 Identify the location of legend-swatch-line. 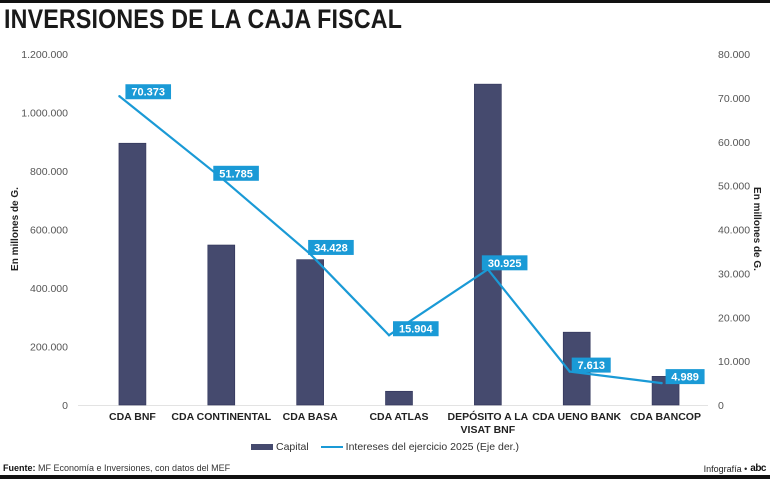
(331, 447).